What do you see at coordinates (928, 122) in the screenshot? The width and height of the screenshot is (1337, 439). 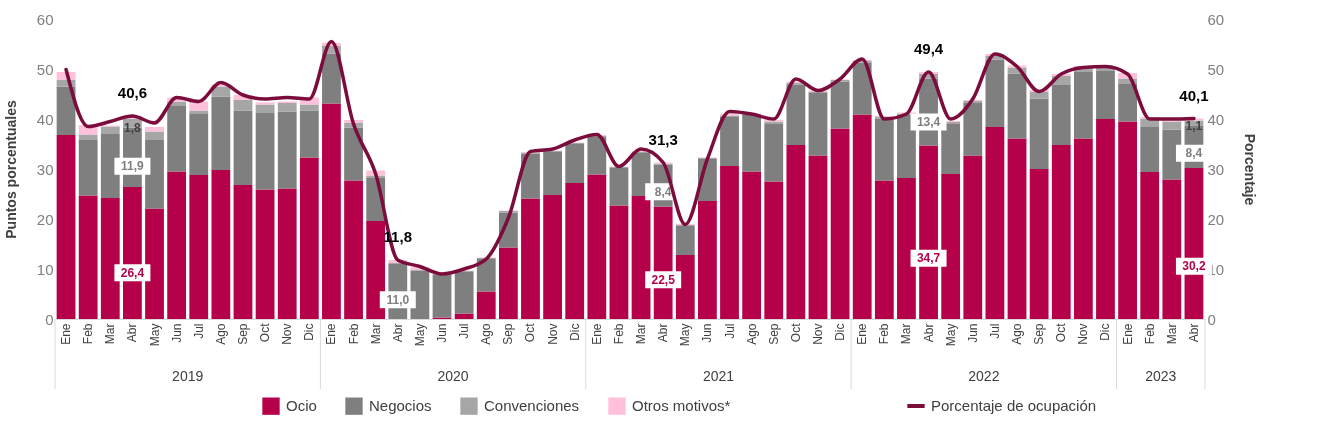 I see `data-label: 13,4` at bounding box center [928, 122].